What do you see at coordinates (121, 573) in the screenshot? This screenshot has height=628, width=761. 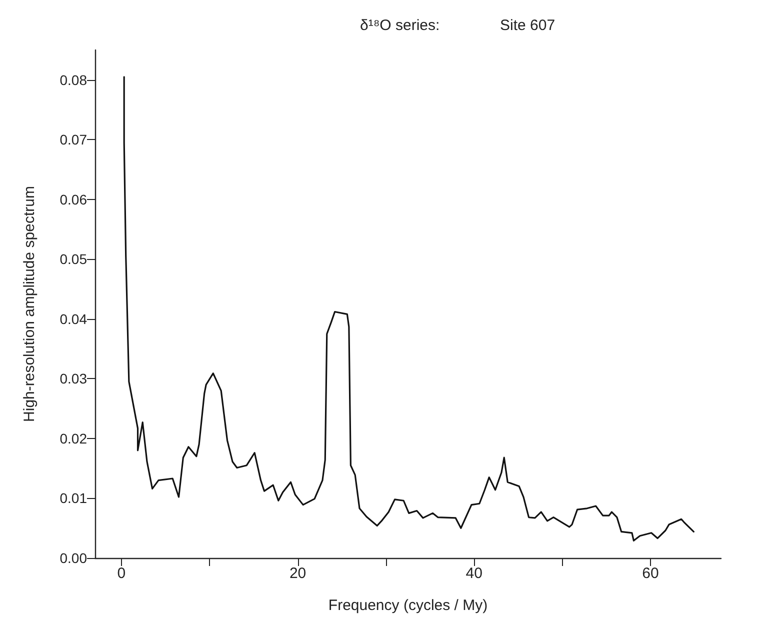 I see `x-tick-label: 0` at bounding box center [121, 573].